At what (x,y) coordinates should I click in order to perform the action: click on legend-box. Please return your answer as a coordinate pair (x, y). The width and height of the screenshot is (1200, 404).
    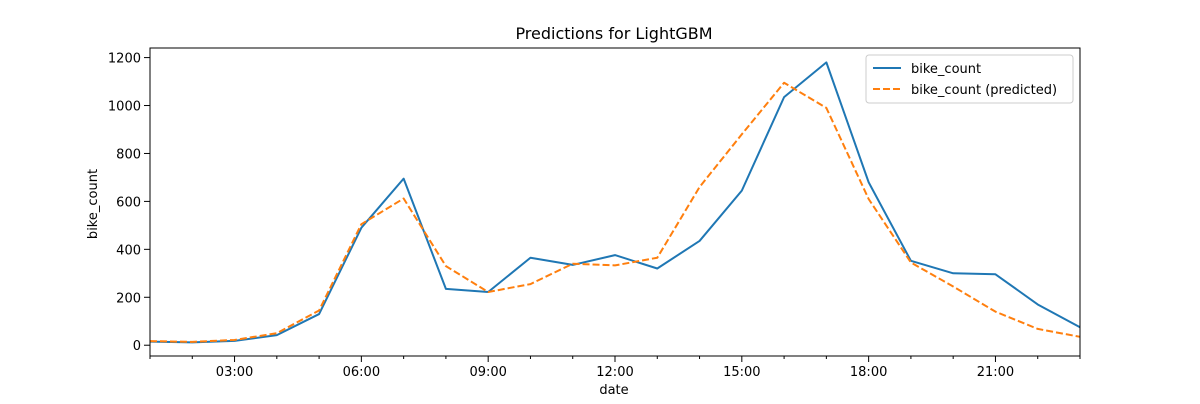
    Looking at the image, I should click on (969, 79).